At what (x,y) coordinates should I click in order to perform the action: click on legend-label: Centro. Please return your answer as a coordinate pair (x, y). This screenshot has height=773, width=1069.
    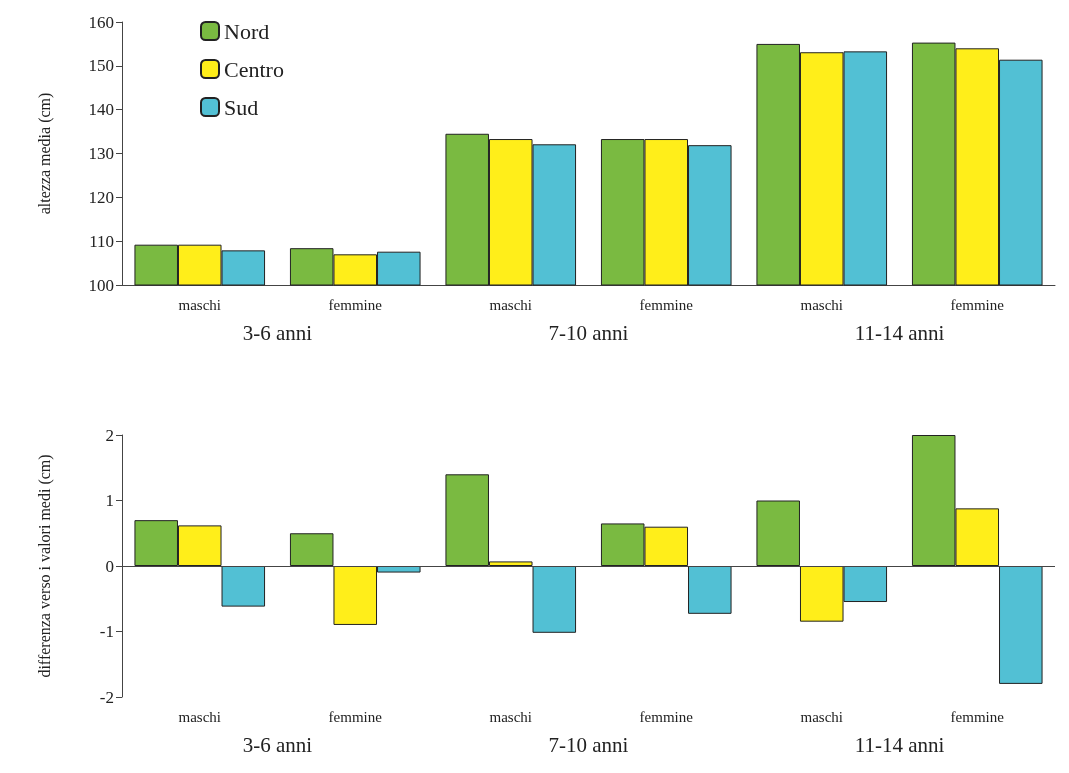
    Looking at the image, I should click on (254, 69).